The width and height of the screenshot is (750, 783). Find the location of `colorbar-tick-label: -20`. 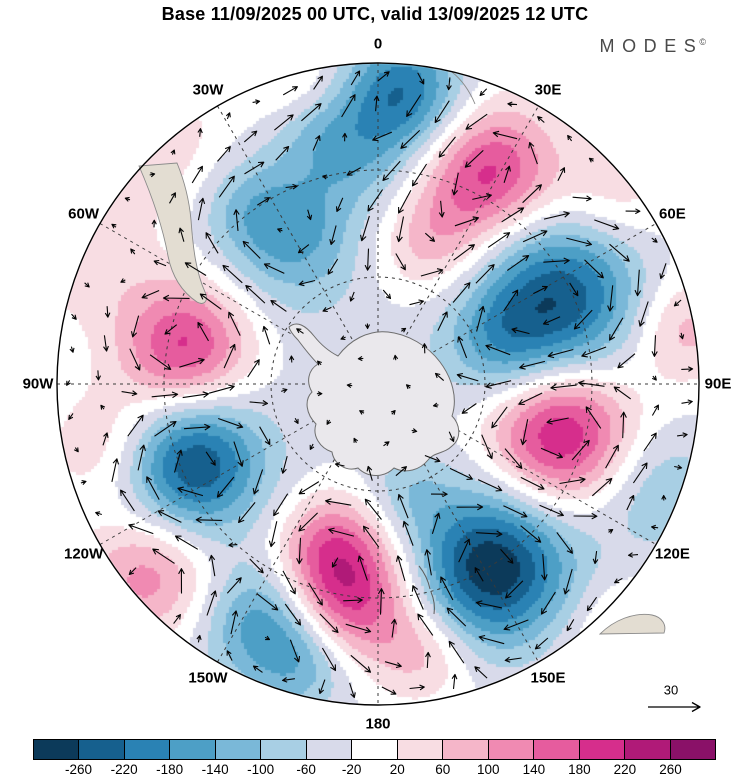

colorbar-tick-label: -20 is located at coordinates (351, 769).